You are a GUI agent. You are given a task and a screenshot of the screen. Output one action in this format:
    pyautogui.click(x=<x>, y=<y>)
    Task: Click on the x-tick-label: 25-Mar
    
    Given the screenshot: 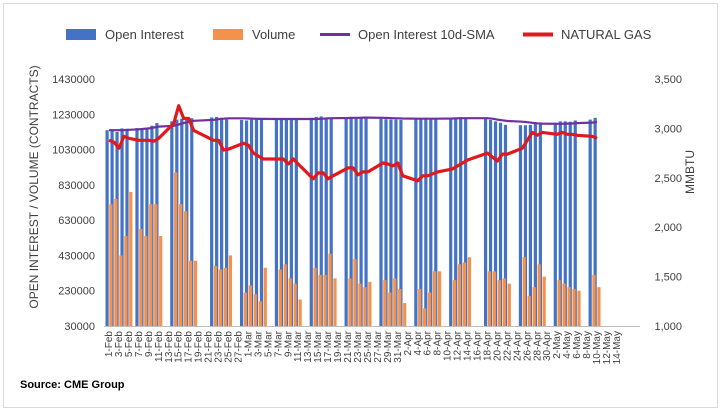 What is the action you would take?
    pyautogui.click(x=368, y=346)
    